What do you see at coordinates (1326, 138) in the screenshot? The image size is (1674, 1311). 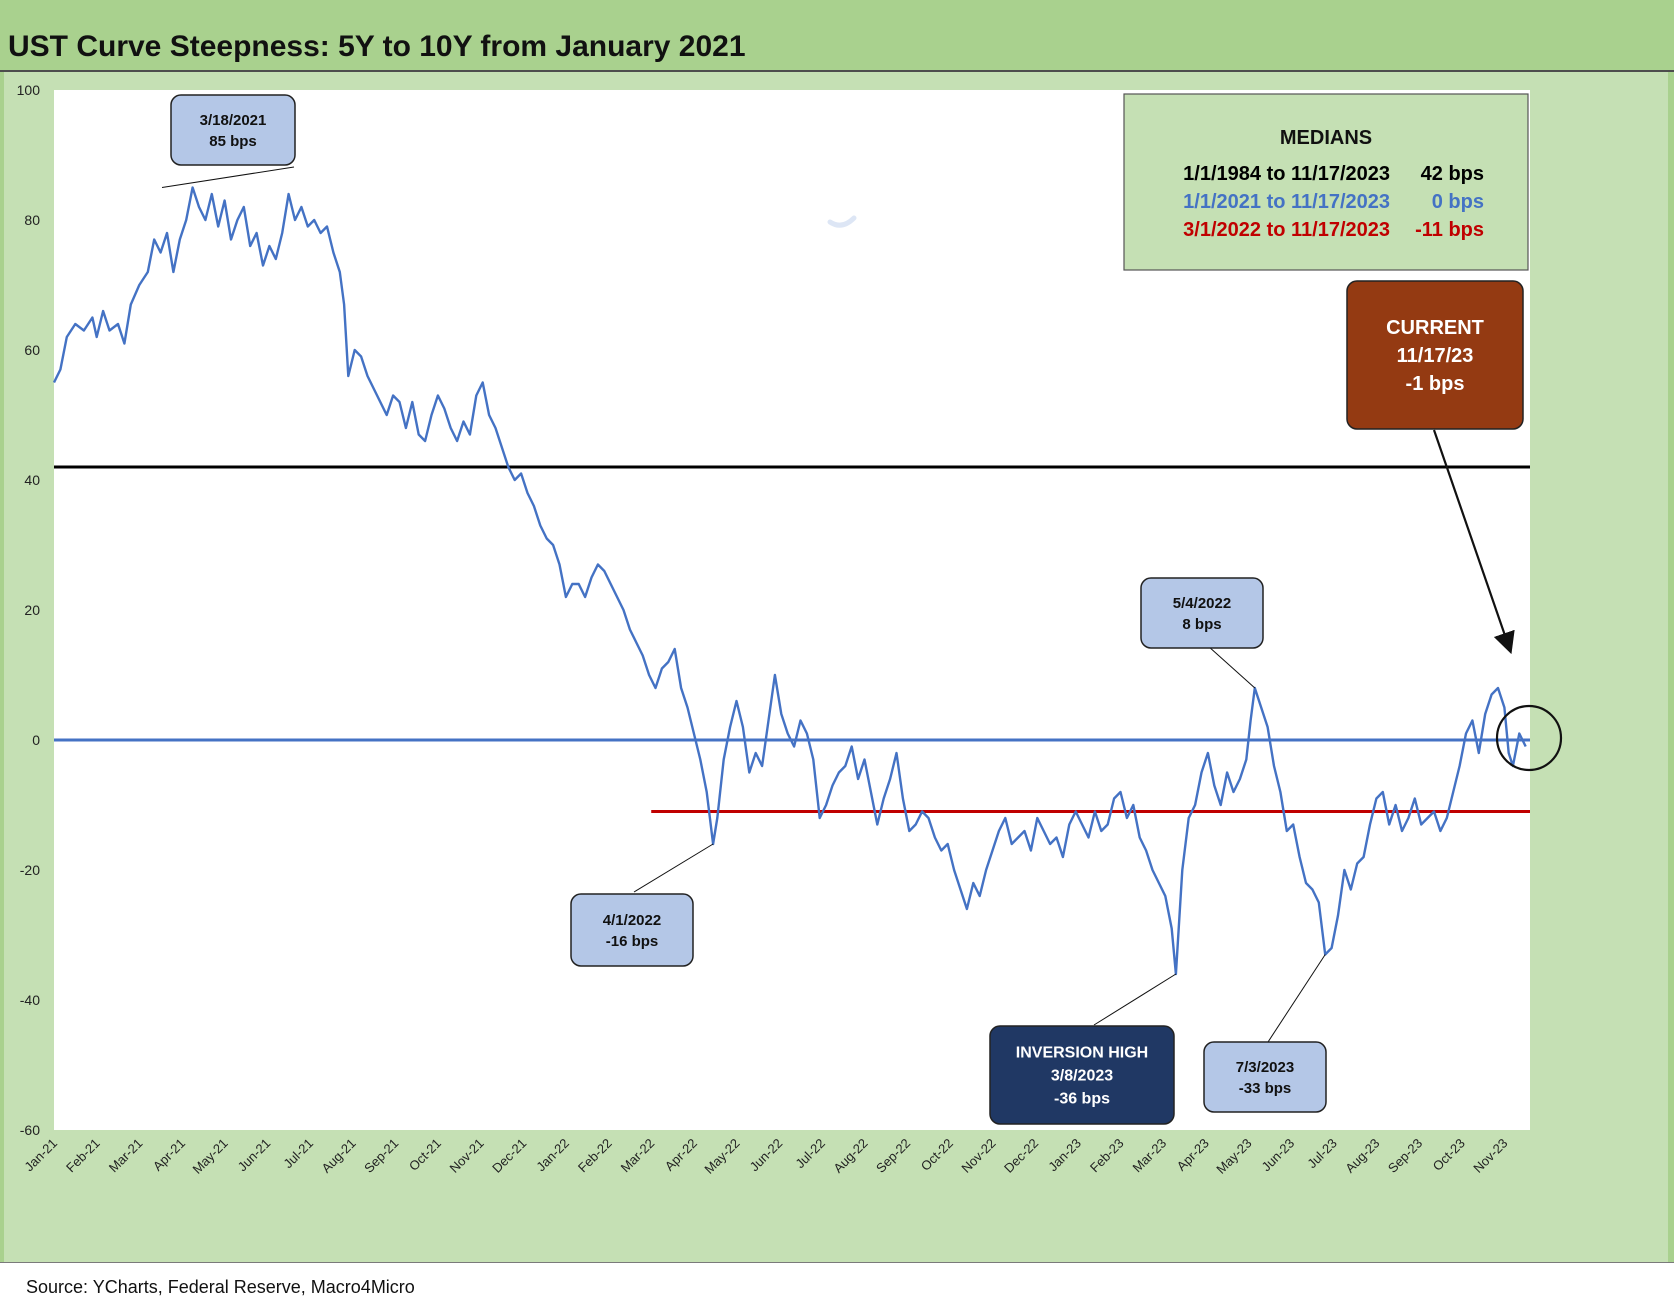 I see `medians-title: MEDIANS` at bounding box center [1326, 138].